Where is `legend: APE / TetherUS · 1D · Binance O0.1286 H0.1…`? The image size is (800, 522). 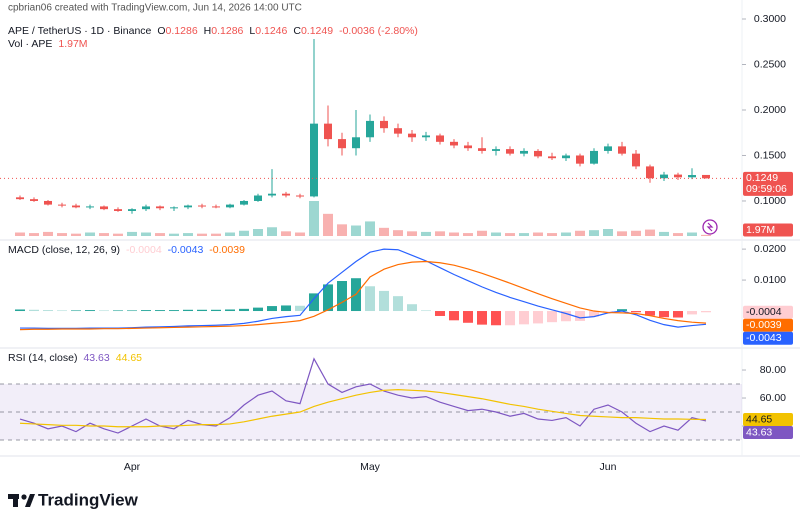
legend: APE / TetherUS · 1D · Binance O0.1286 H0.1… is located at coordinates (213, 31).